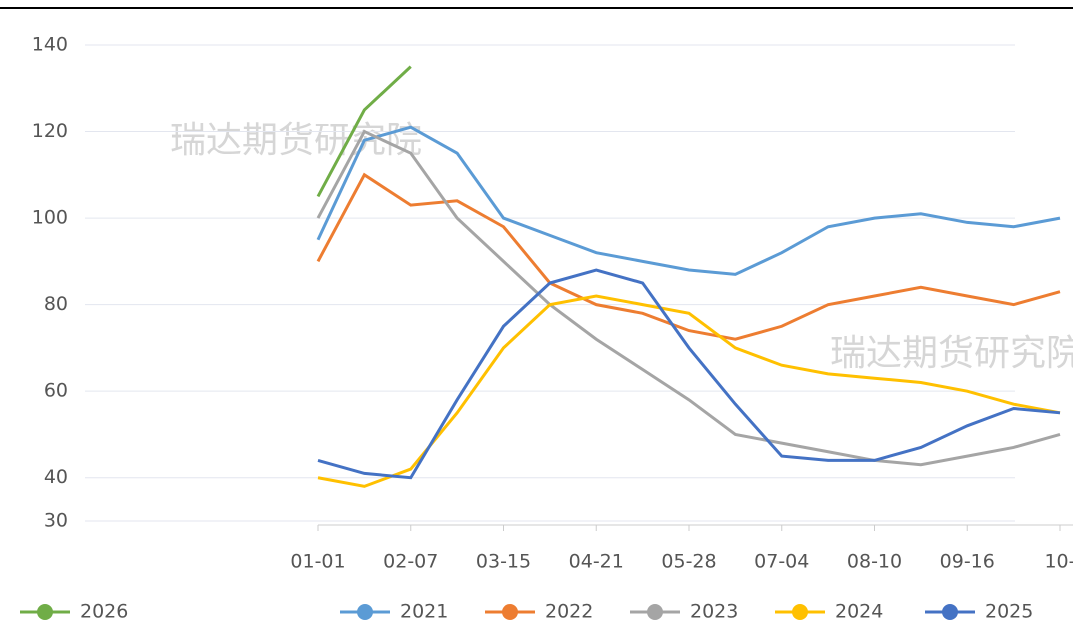  I want to click on x-tick-label: 02-07, so click(410, 562).